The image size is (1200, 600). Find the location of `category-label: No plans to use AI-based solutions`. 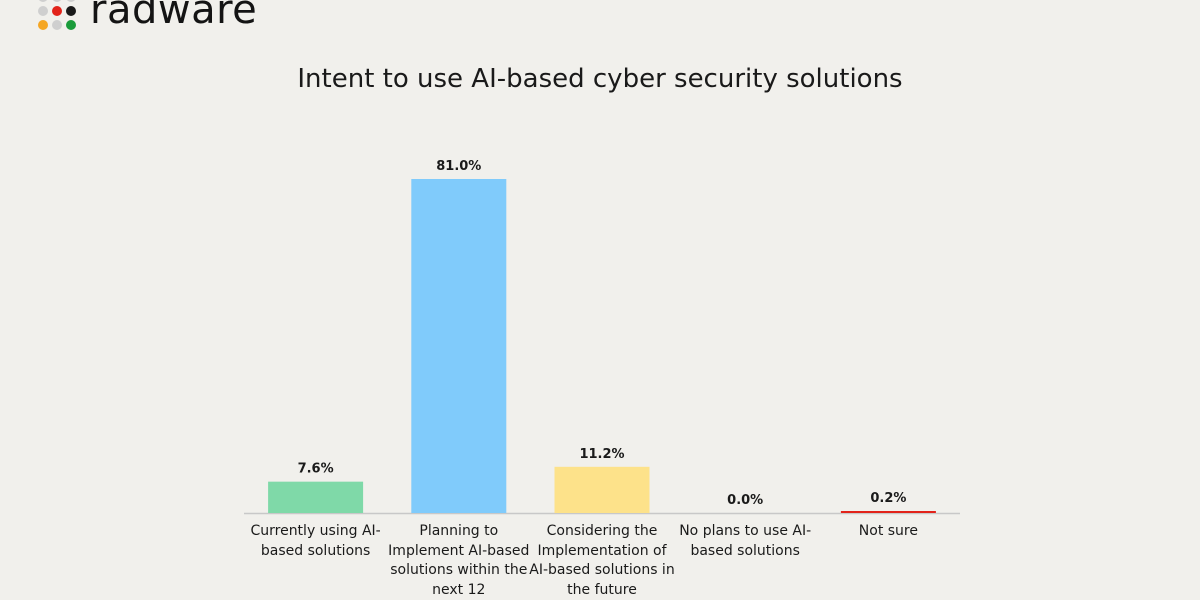

category-label: No plans to use AI-based solutions is located at coordinates (745, 541).